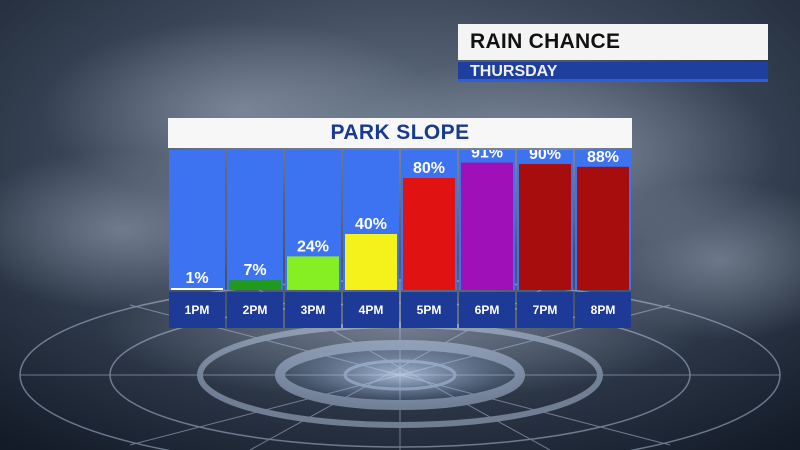 The width and height of the screenshot is (800, 450). I want to click on hour-label-6pm: 6PM, so click(487, 310).